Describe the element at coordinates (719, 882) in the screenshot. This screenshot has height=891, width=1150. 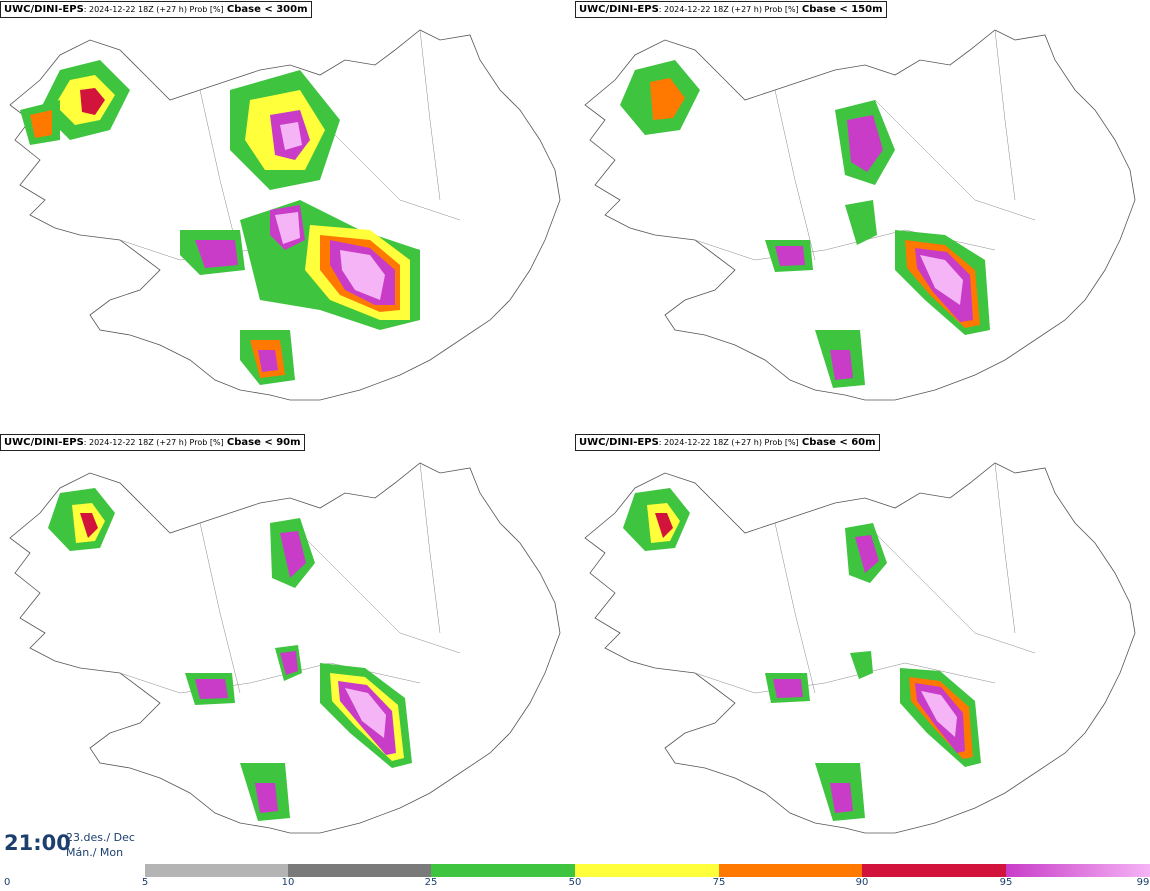
I see `legend-tick: 75` at that location.